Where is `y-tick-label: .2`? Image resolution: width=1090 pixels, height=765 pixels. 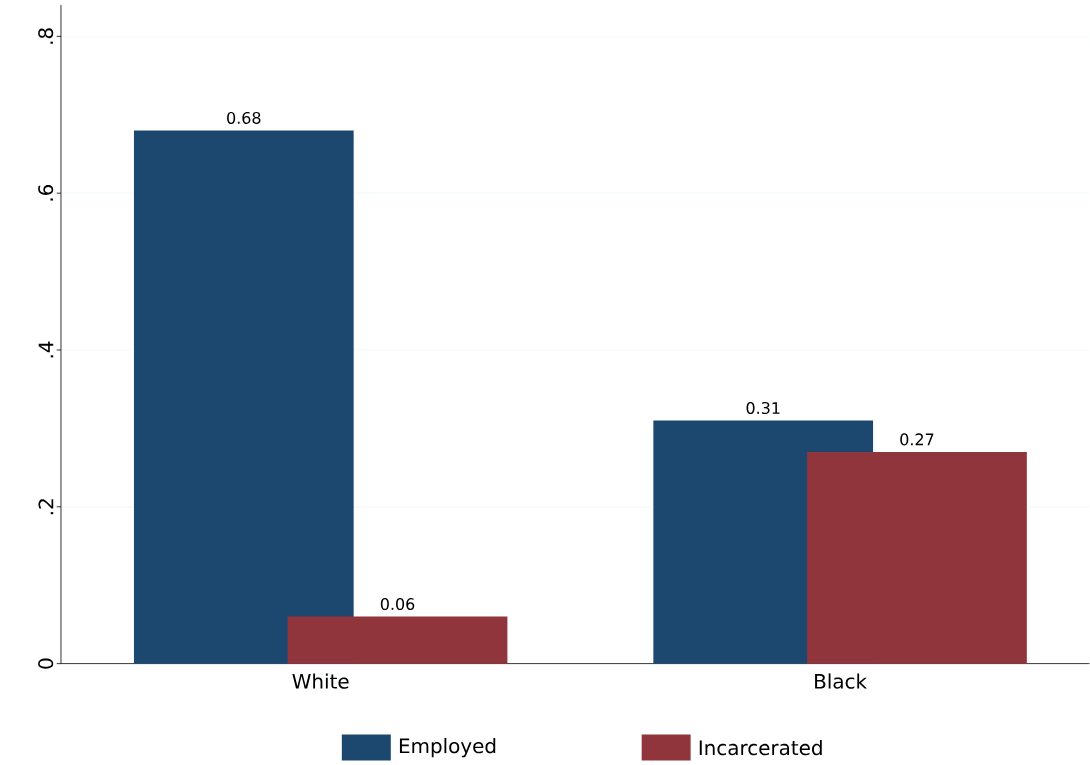
y-tick-label: .2 is located at coordinates (46, 507).